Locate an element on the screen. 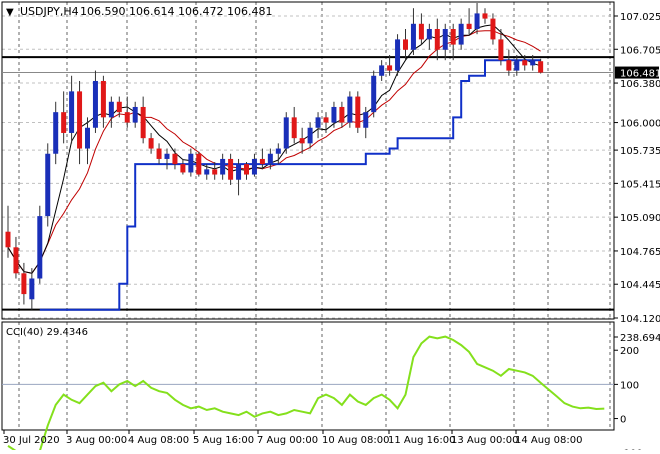 This screenshot has width=660, height=454. y-tick-label: 106.000 is located at coordinates (640, 124).